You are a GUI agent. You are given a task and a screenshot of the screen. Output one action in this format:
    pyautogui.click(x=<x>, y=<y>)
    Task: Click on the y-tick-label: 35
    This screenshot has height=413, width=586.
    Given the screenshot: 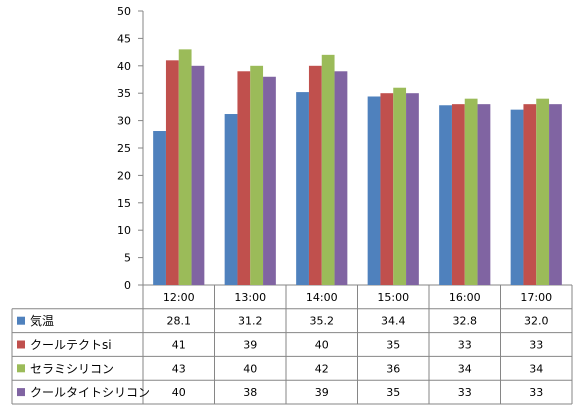 What is the action you would take?
    pyautogui.click(x=124, y=93)
    